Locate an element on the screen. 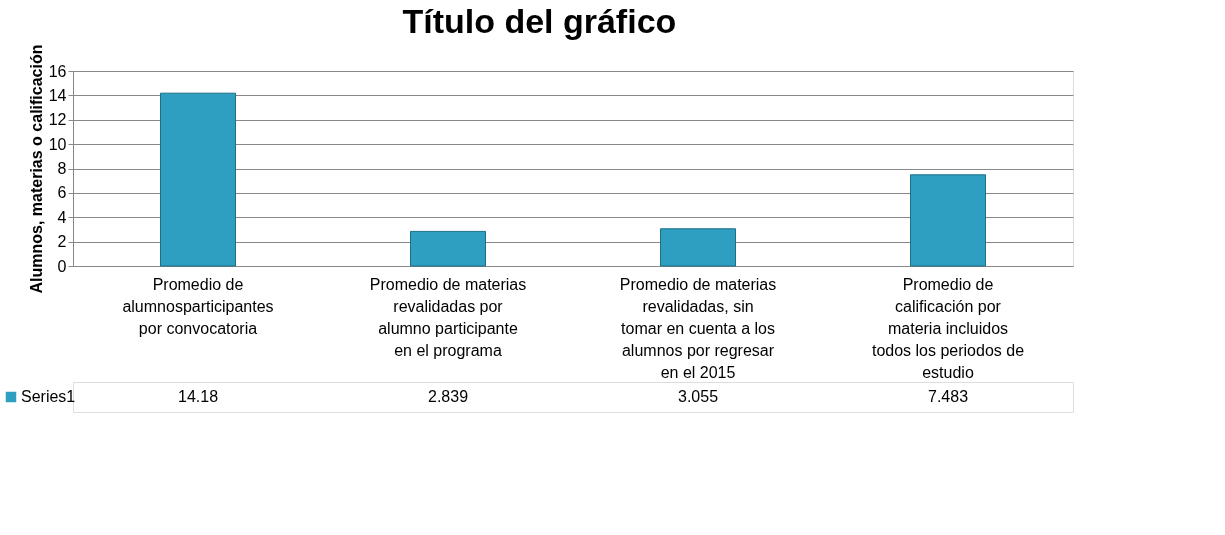 The image size is (1225, 535). x-tick-label: Promedio de calificación por materia incluidos todos los periodos de estudio is located at coordinates (948, 328).